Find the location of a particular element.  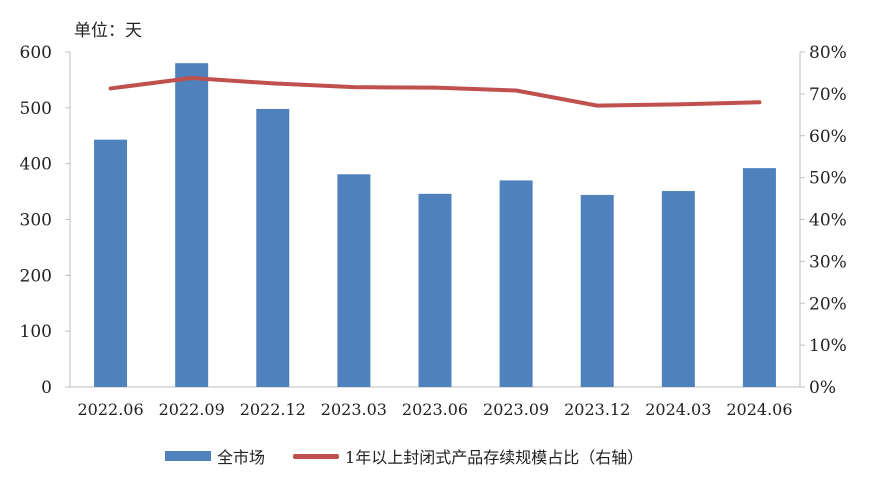

left-tick-label: 500 is located at coordinates (36, 109).